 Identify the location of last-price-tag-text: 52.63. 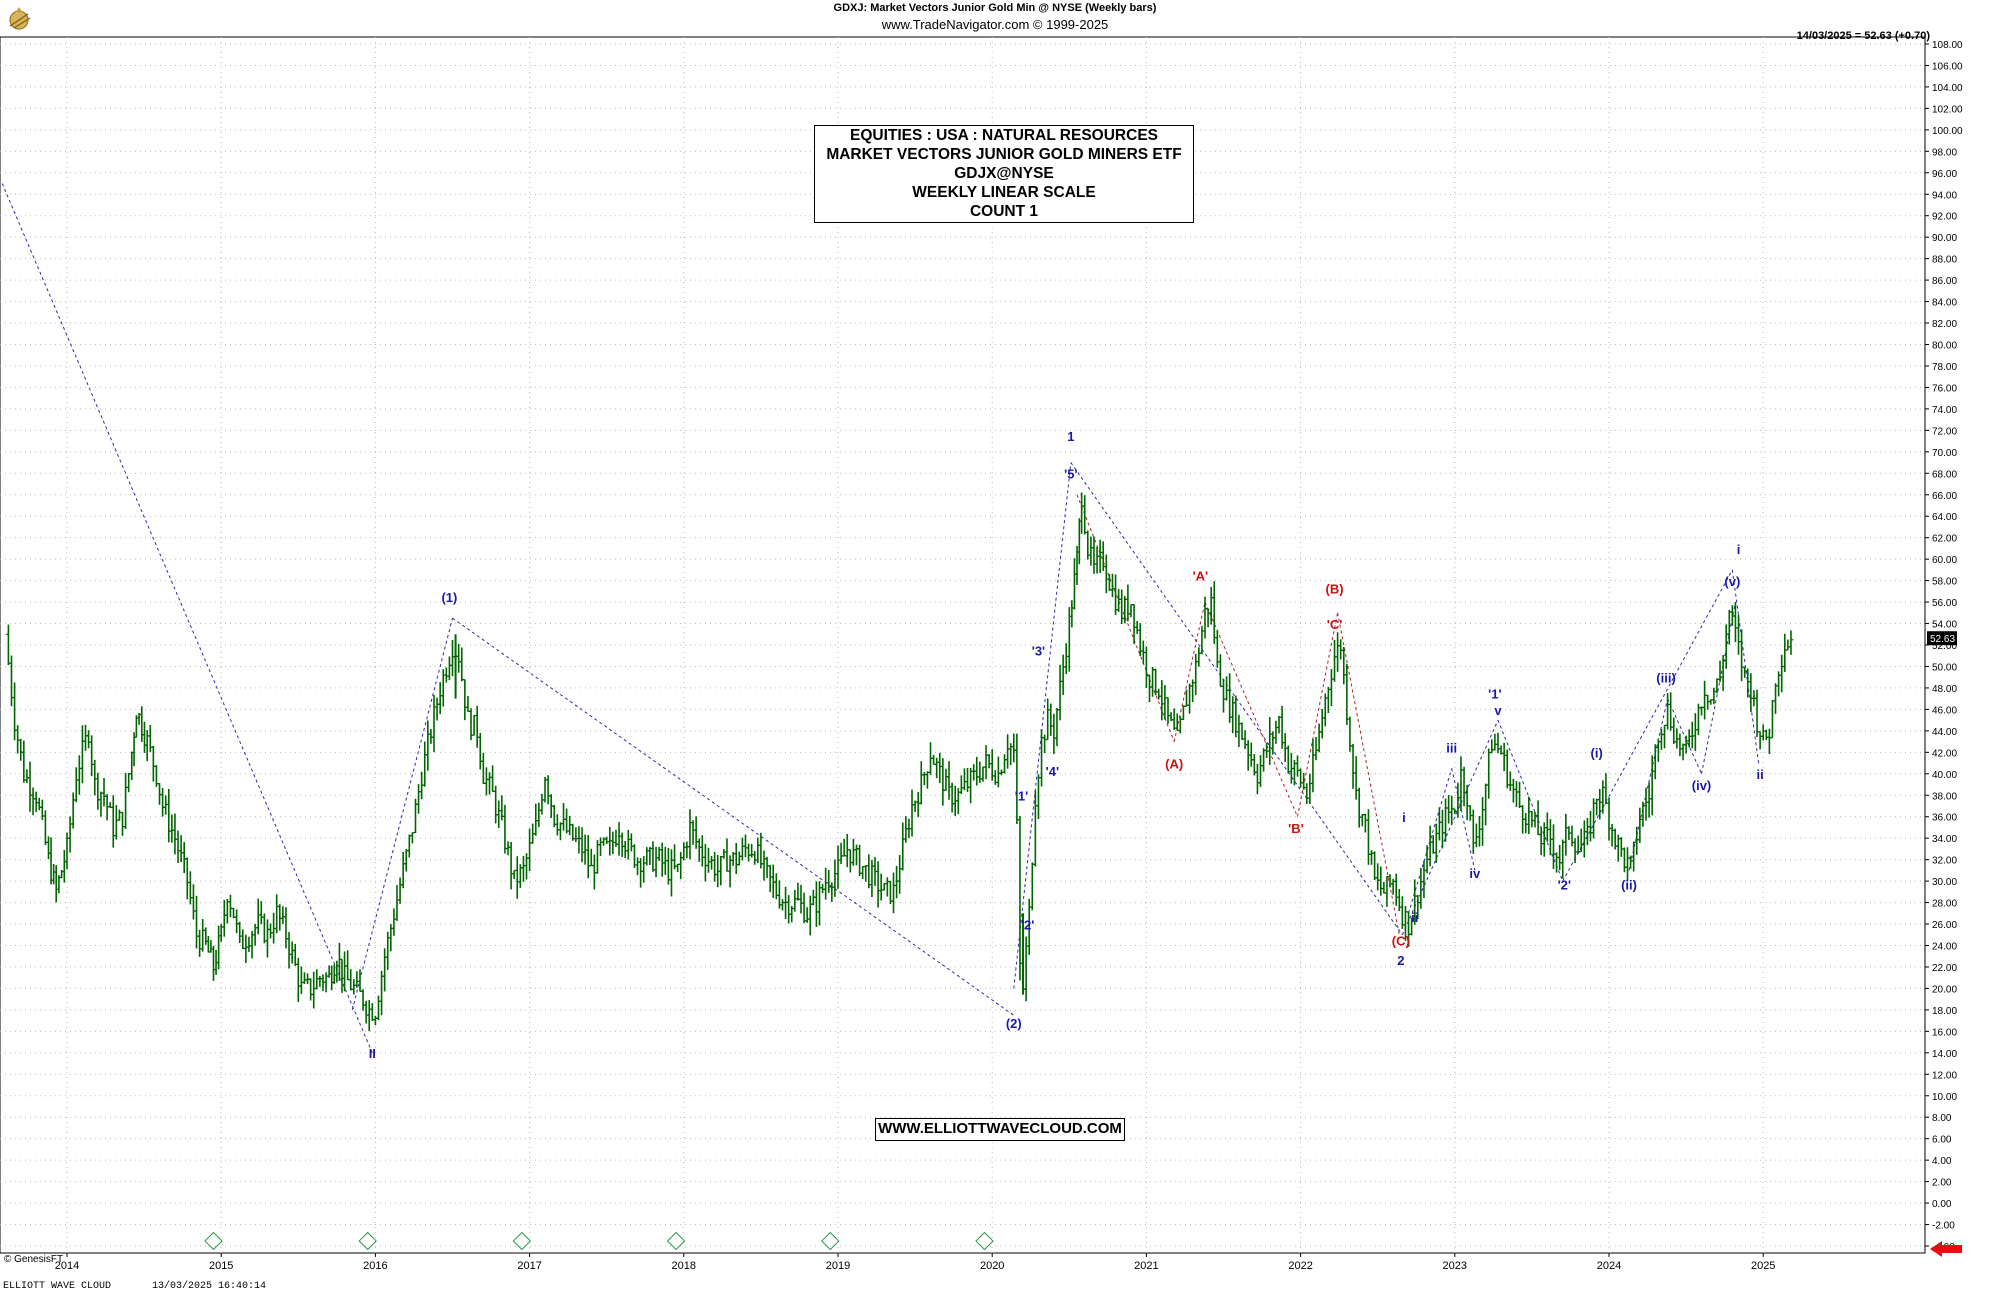
(1942, 639).